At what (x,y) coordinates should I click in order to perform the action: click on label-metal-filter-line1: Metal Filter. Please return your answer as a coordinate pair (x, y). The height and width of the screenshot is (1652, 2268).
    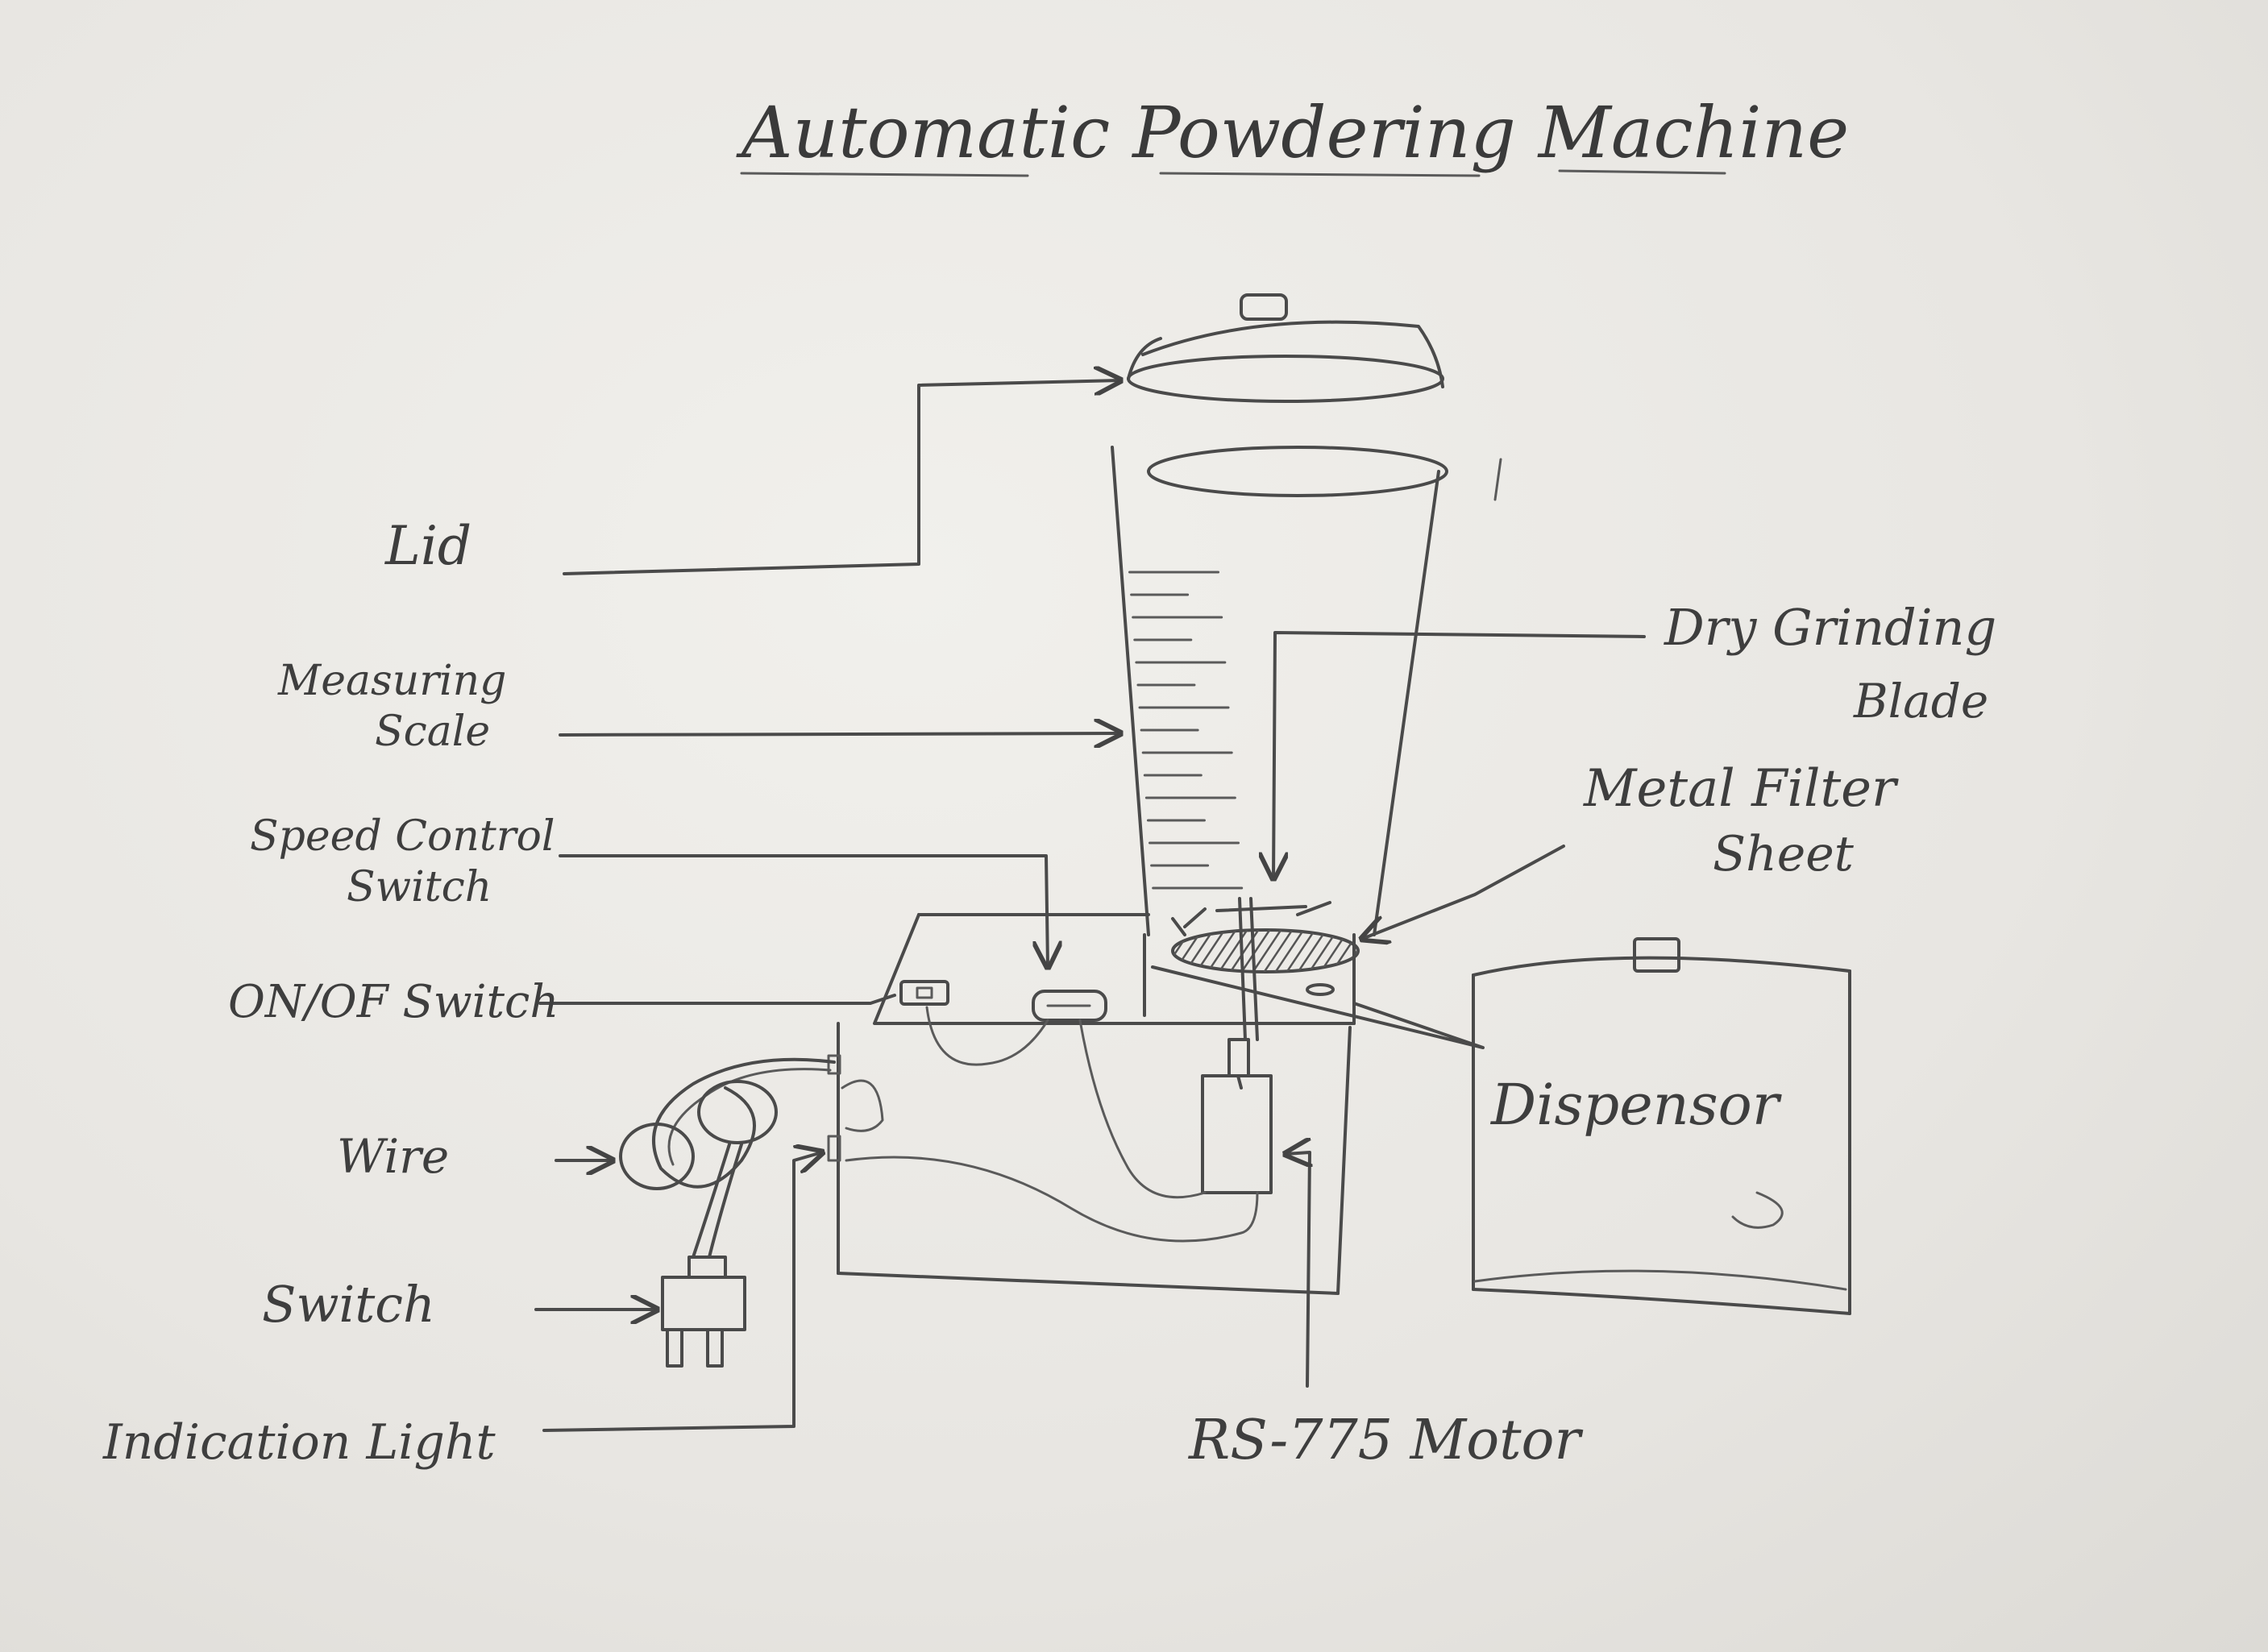
    Looking at the image, I should click on (1741, 789).